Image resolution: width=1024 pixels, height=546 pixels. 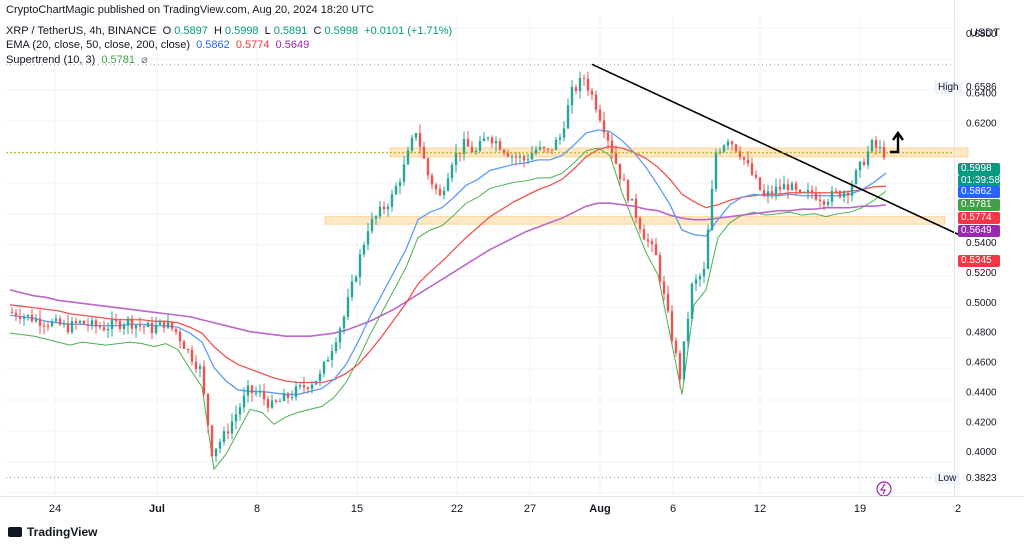 What do you see at coordinates (979, 205) in the screenshot?
I see `supertrend-tag: 0.5781` at bounding box center [979, 205].